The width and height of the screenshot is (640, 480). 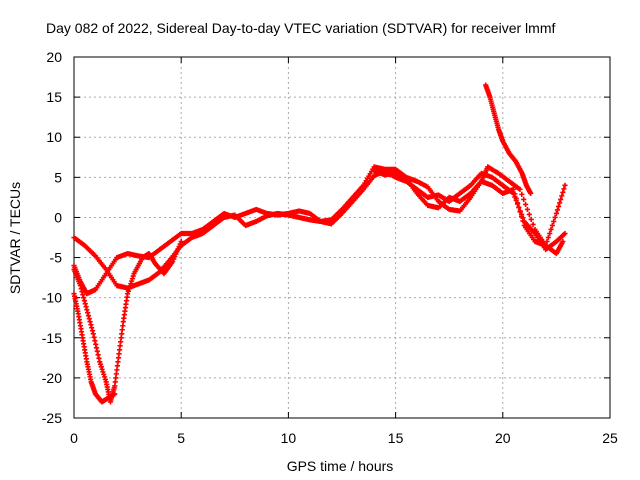 I want to click on x-axis-label: GPS time / hours, so click(x=340, y=466).